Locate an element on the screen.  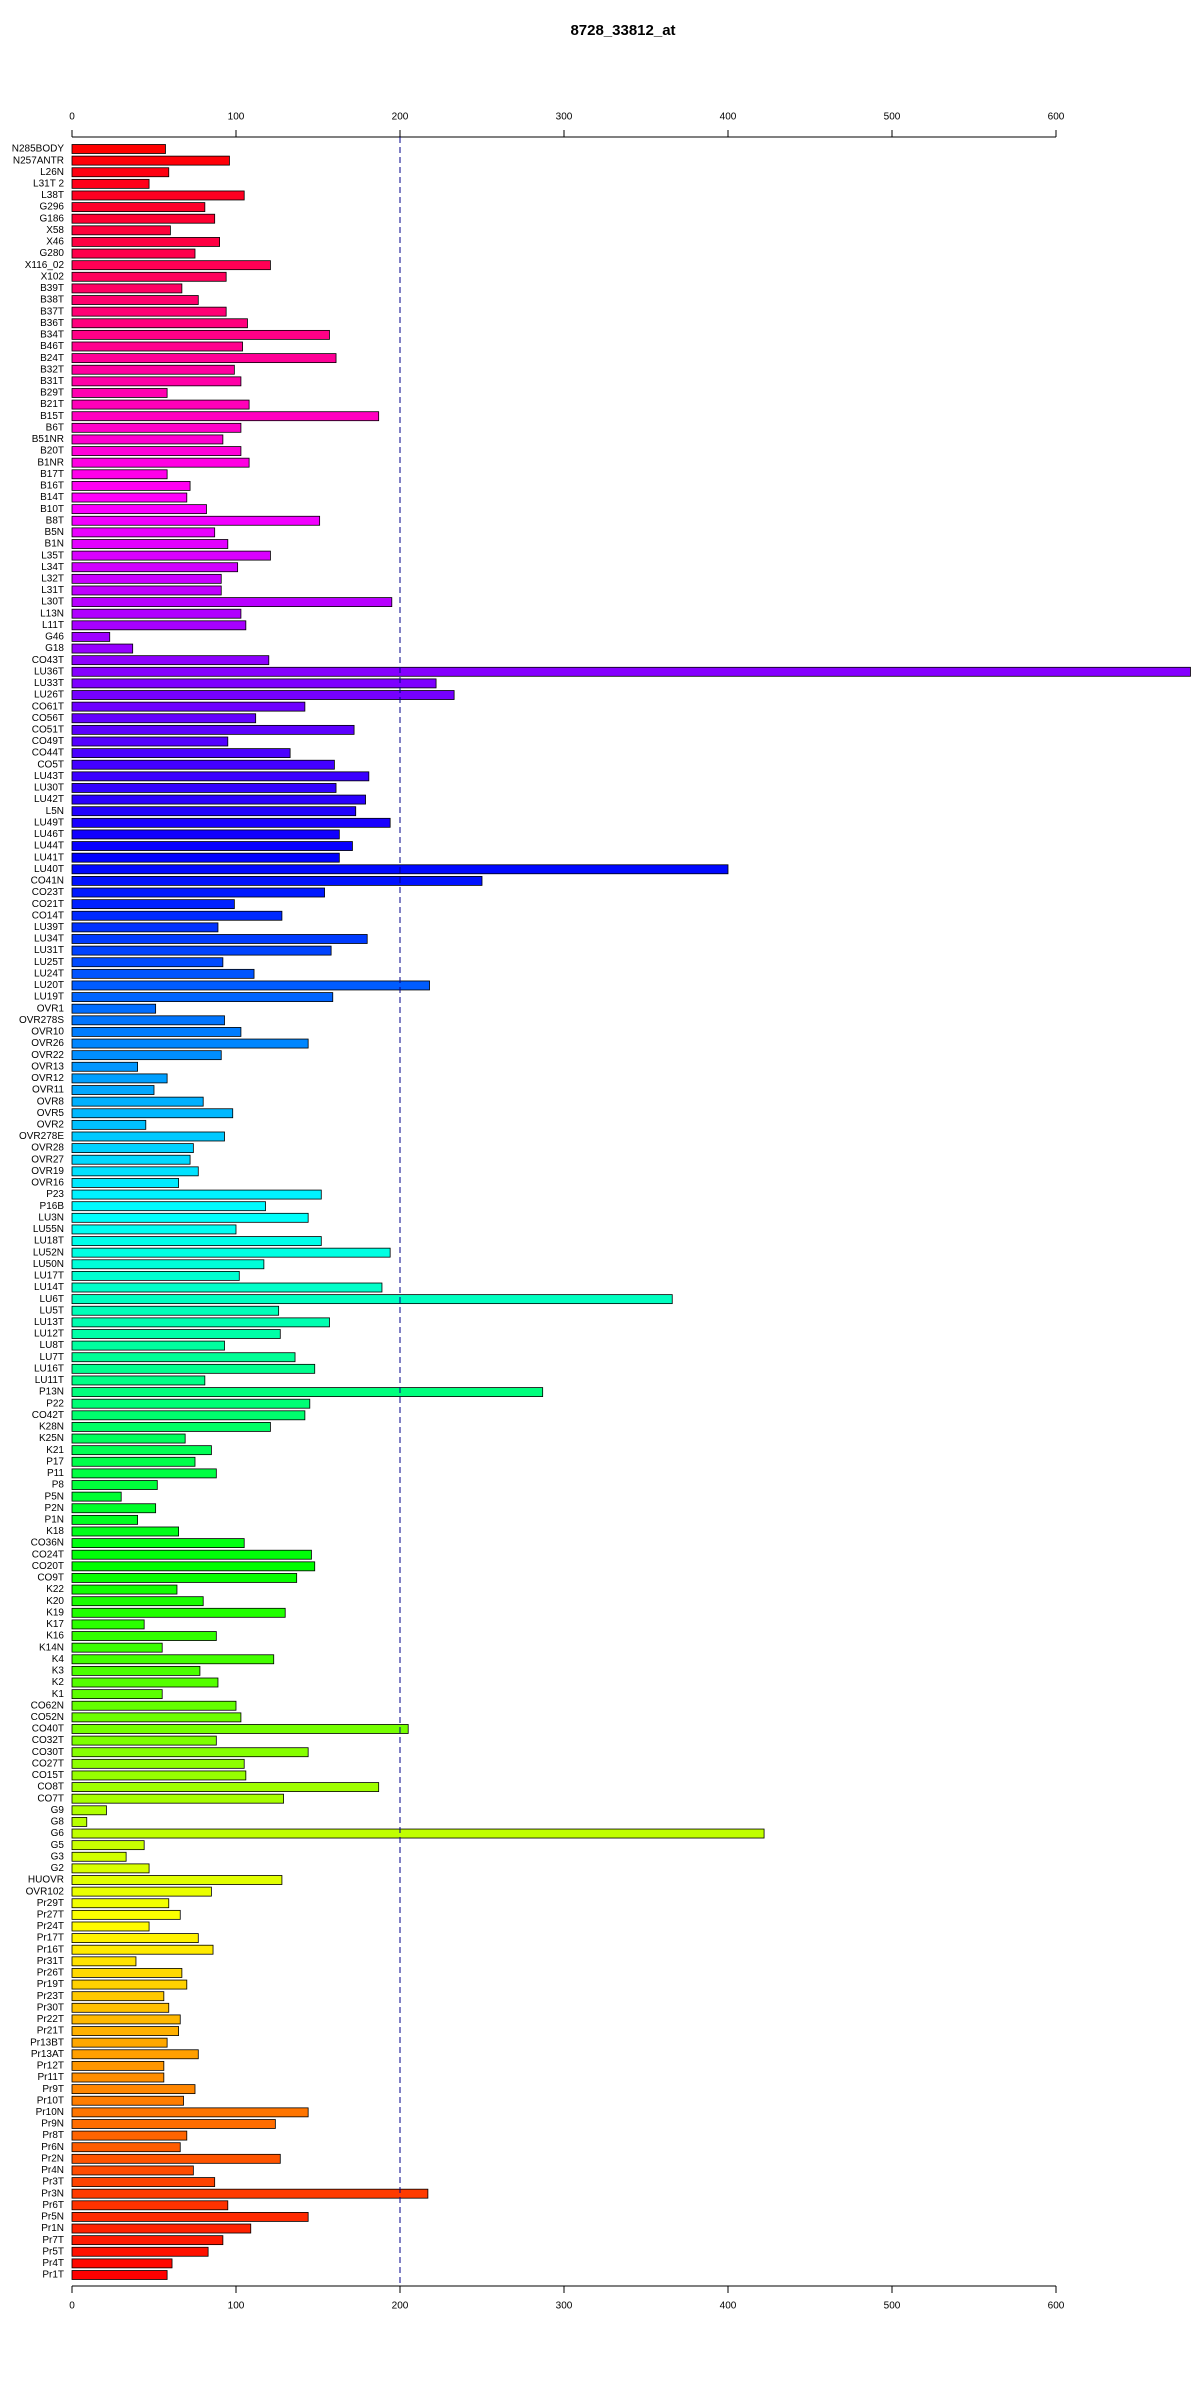
y-tick-label: X58 is located at coordinates (55, 230).